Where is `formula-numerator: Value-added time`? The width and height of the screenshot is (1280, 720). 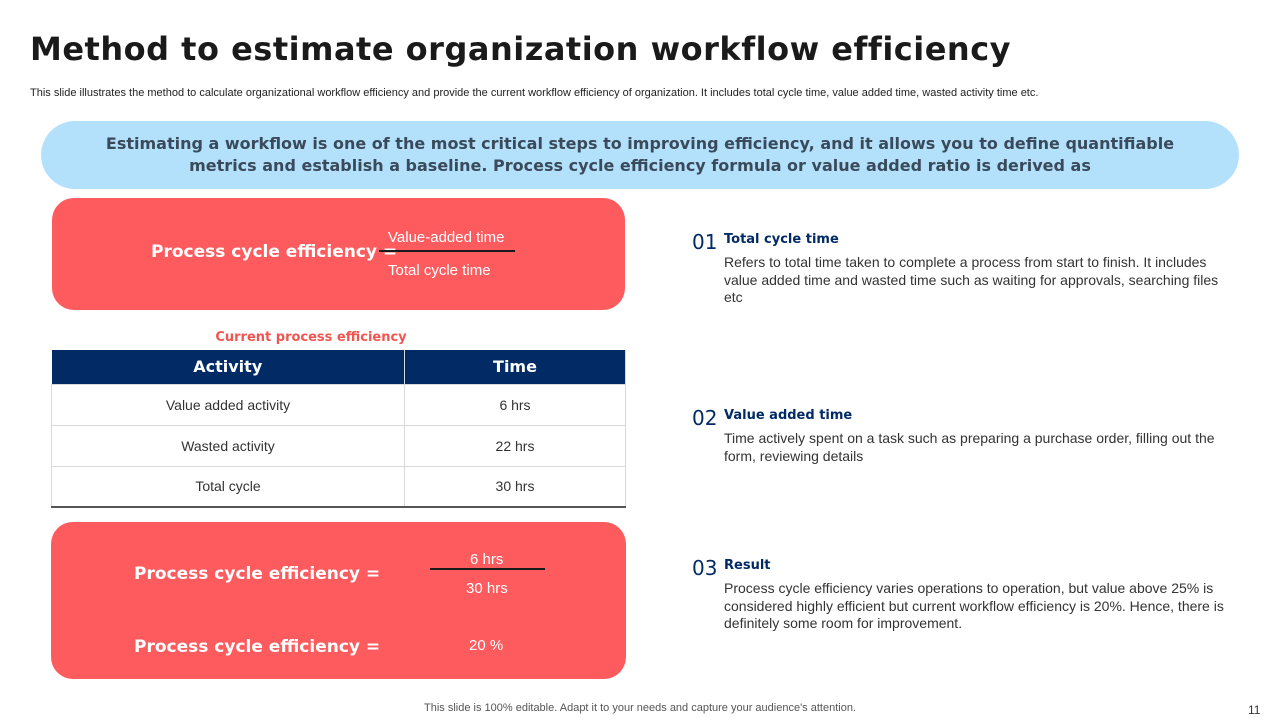
formula-numerator: Value-added time is located at coordinates (446, 237).